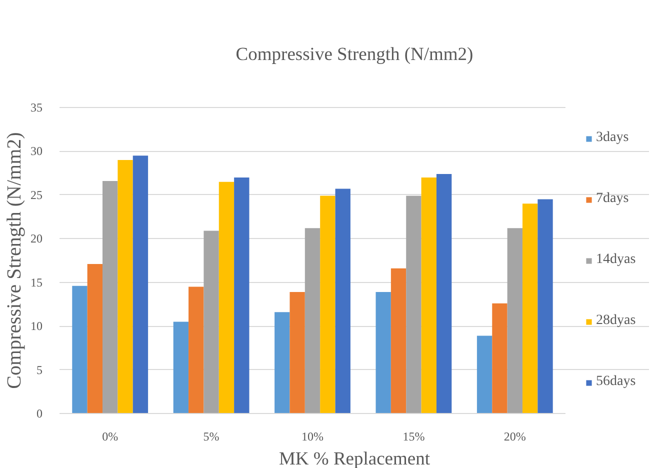  I want to click on y-tick-label: 15, so click(36, 282).